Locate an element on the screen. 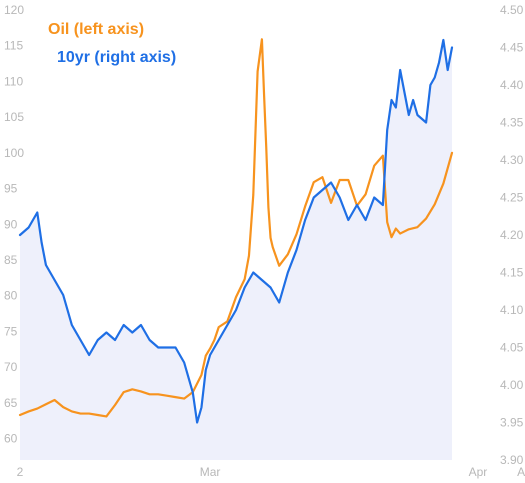 The height and width of the screenshot is (483, 525). right-axis-tick-label: 4.50 is located at coordinates (512, 10).